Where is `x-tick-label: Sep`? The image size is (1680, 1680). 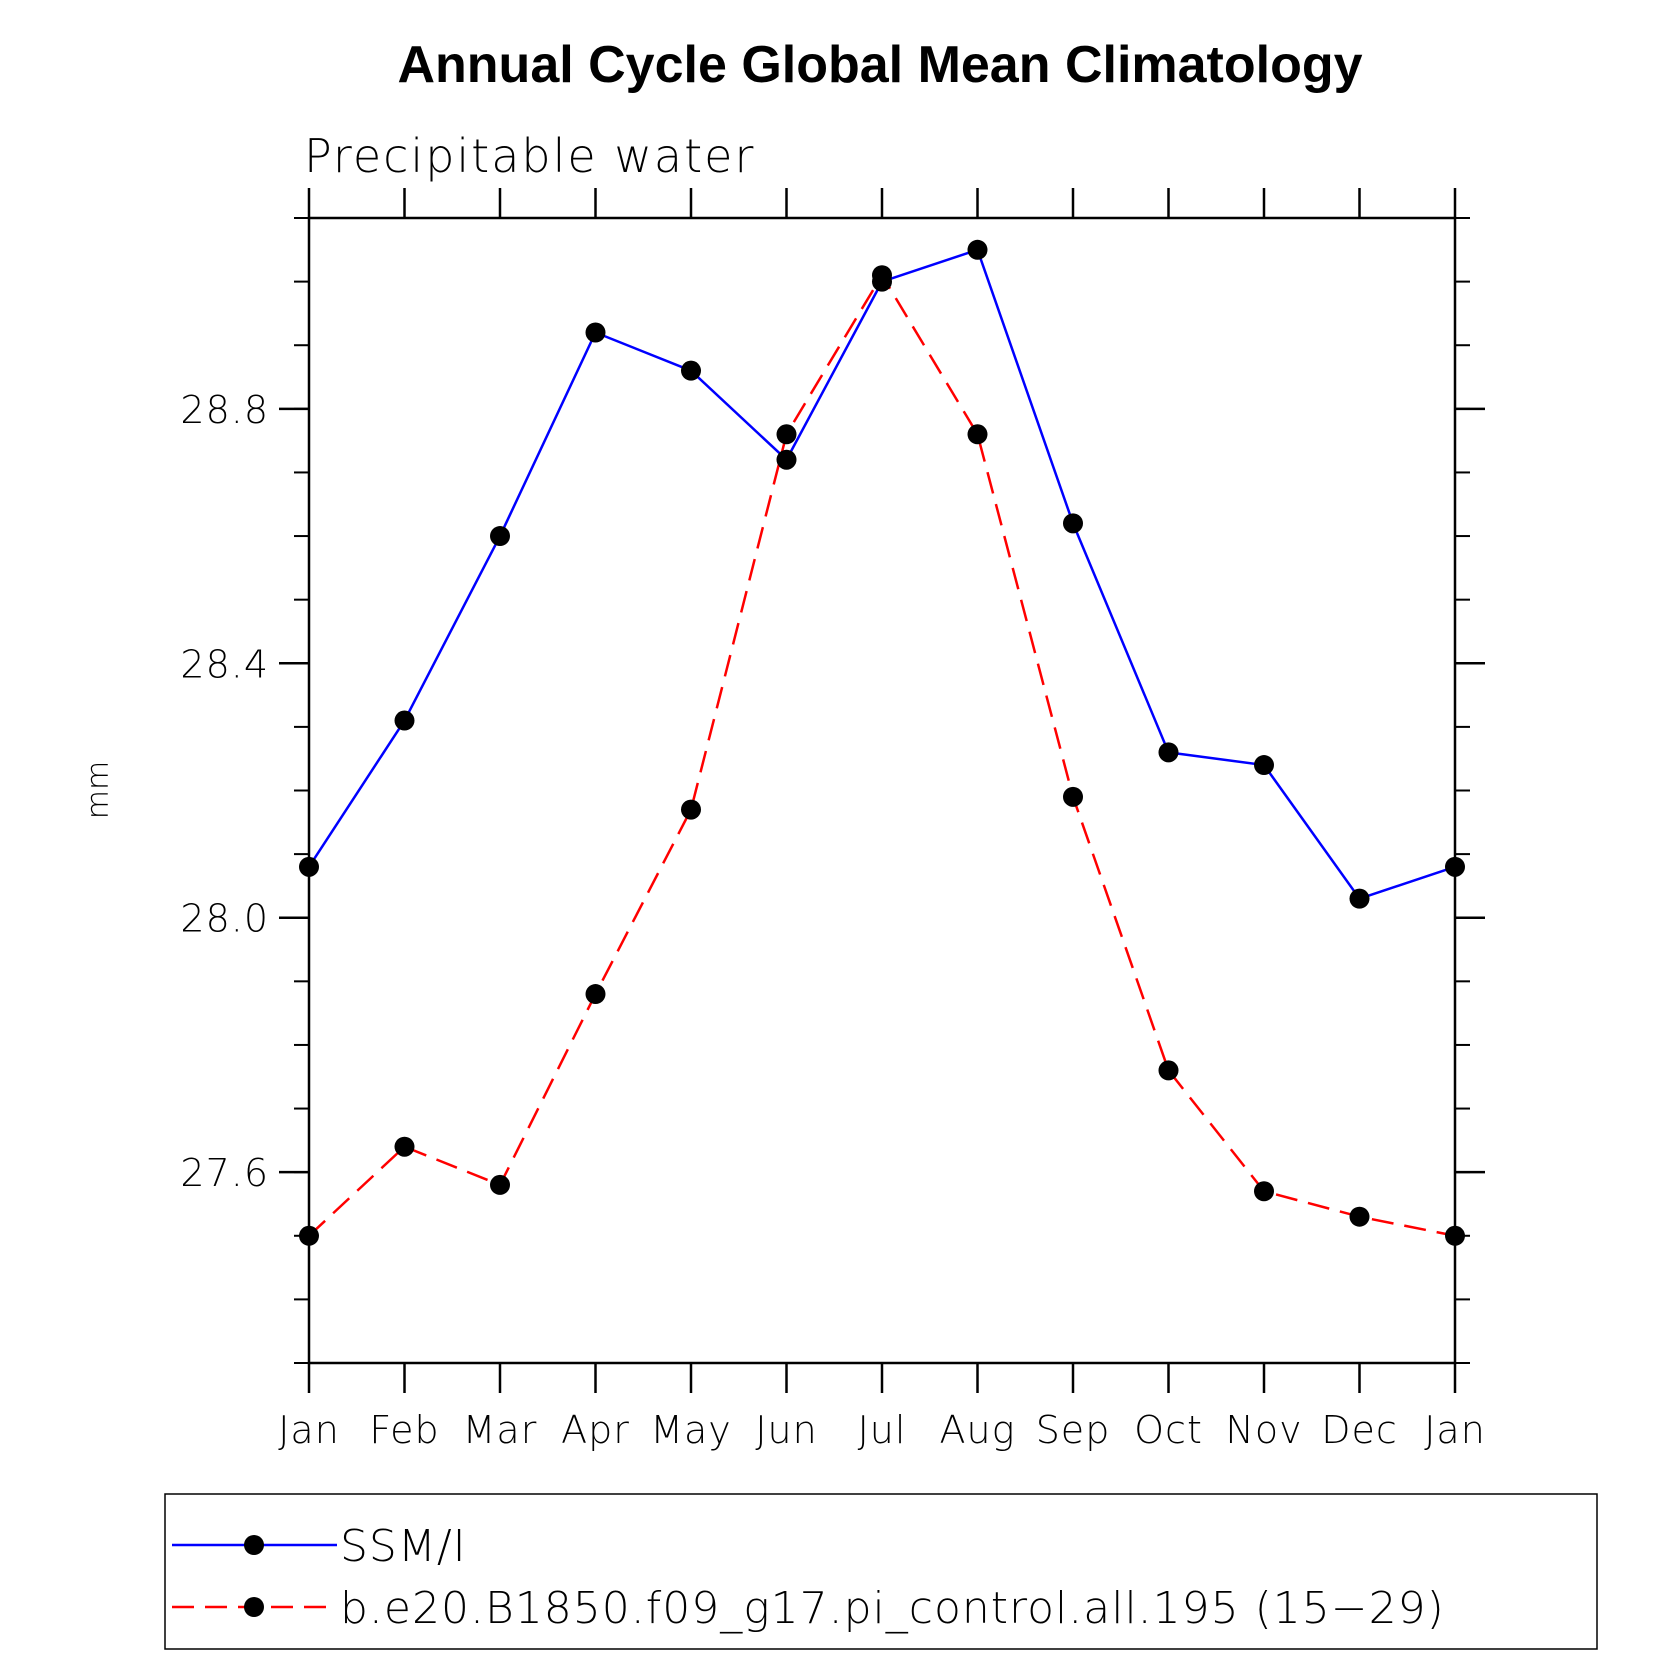 x-tick-label: Sep is located at coordinates (1073, 1430).